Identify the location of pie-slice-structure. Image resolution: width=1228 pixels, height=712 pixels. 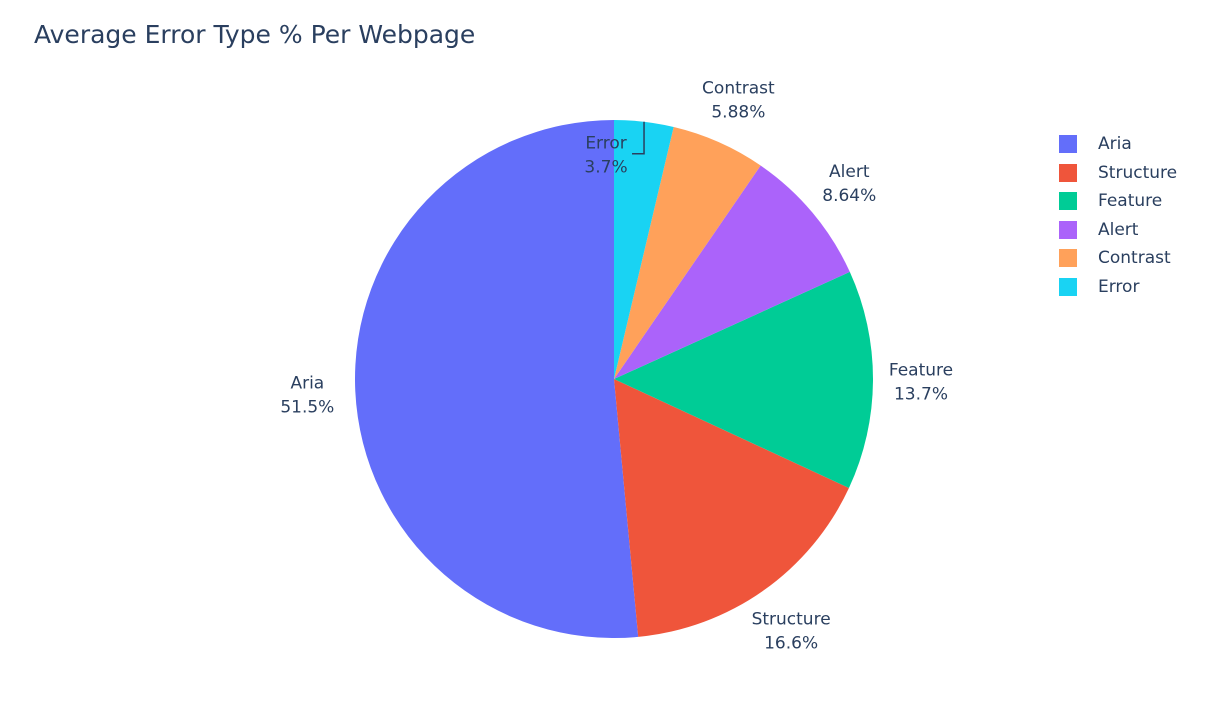
(731, 508).